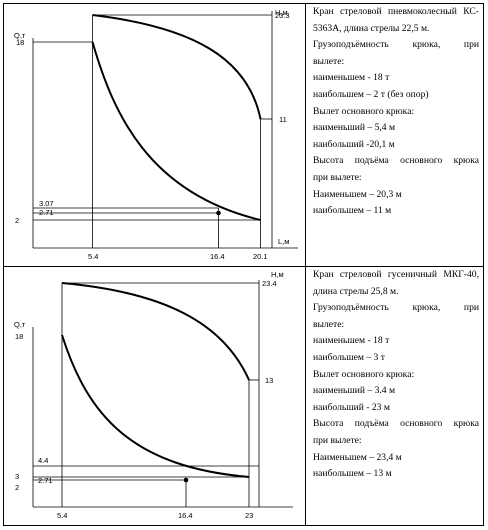  I want to click on description-line: наибольшем – 11 м, so click(352, 211).